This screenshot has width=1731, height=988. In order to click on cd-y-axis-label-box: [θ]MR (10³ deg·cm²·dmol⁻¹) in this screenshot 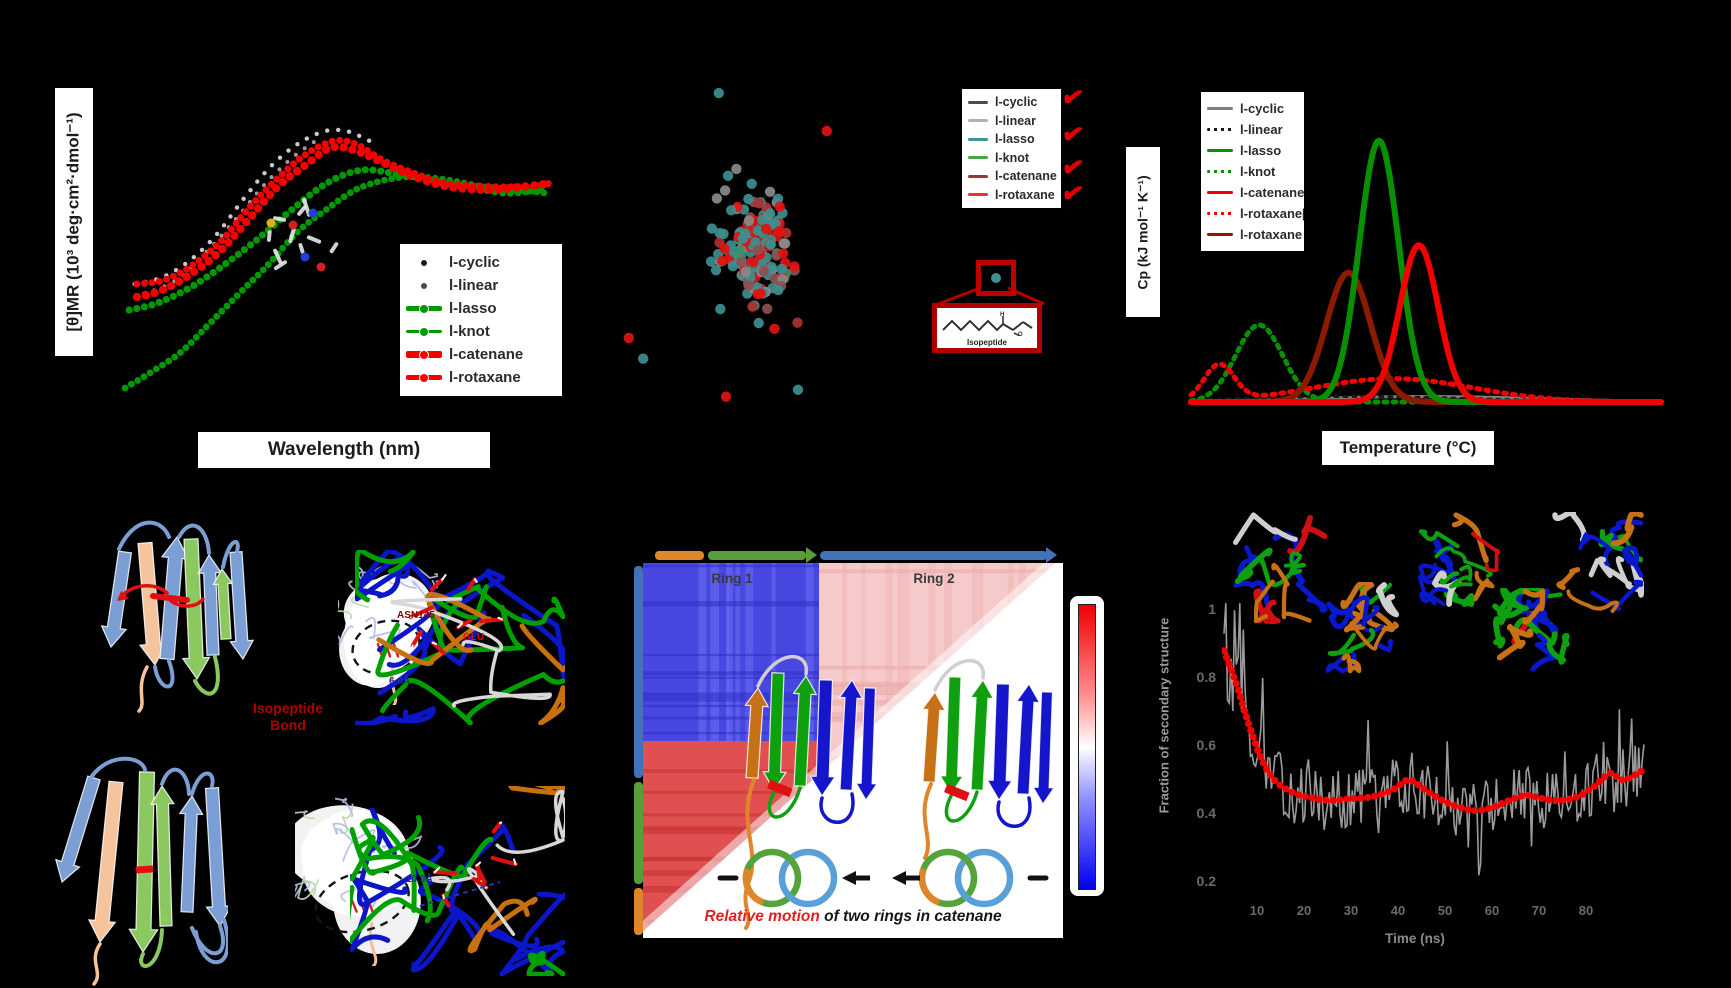, I will do `click(74, 222)`.